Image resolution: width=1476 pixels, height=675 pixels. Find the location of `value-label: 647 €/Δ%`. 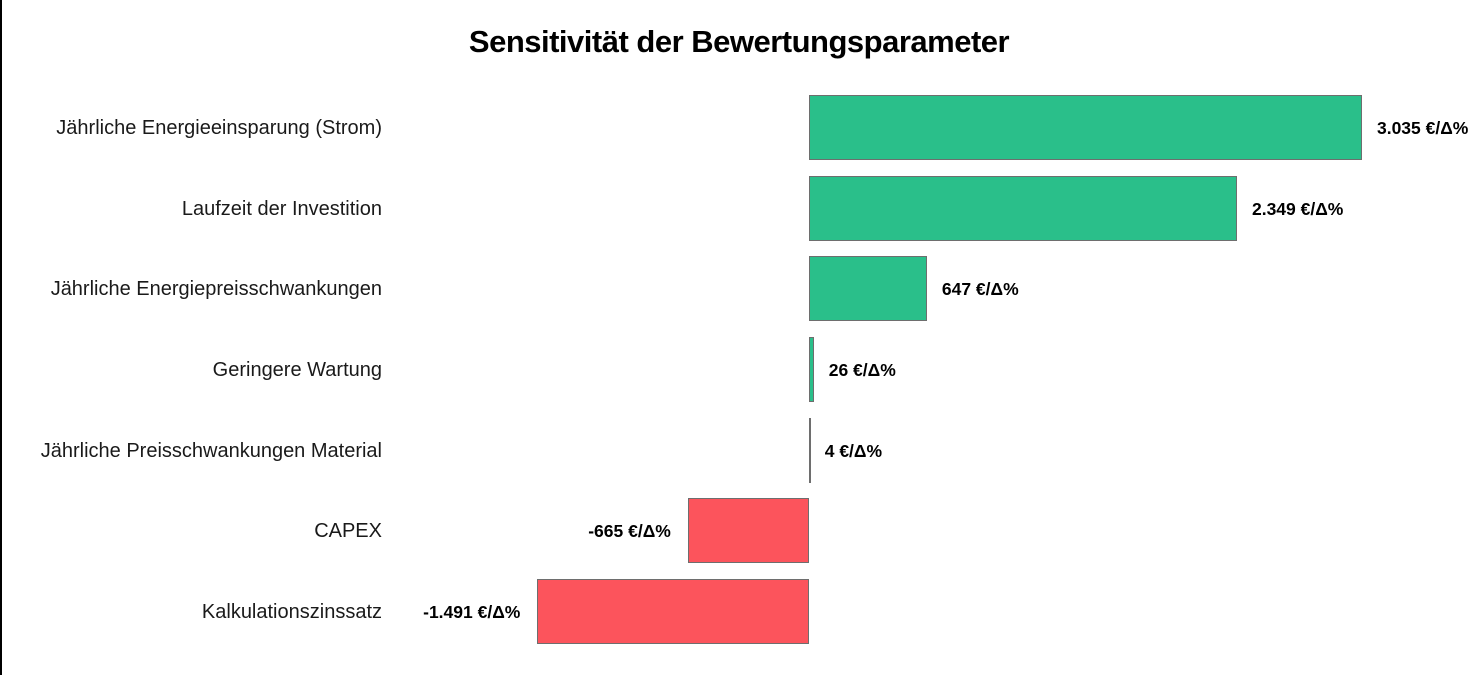

value-label: 647 €/Δ% is located at coordinates (980, 288).